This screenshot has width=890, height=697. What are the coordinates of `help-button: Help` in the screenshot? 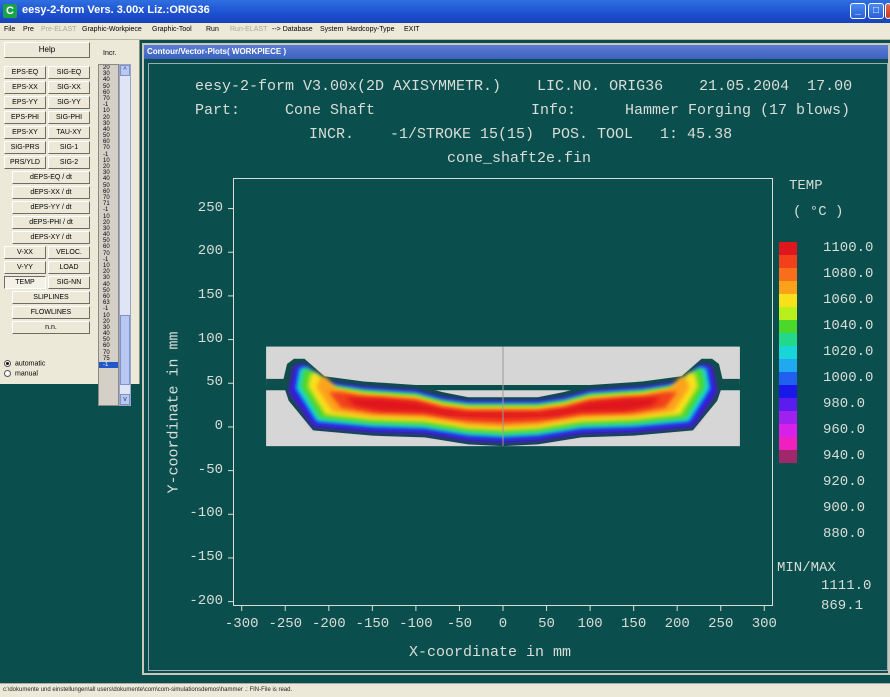 It's located at (47, 50).